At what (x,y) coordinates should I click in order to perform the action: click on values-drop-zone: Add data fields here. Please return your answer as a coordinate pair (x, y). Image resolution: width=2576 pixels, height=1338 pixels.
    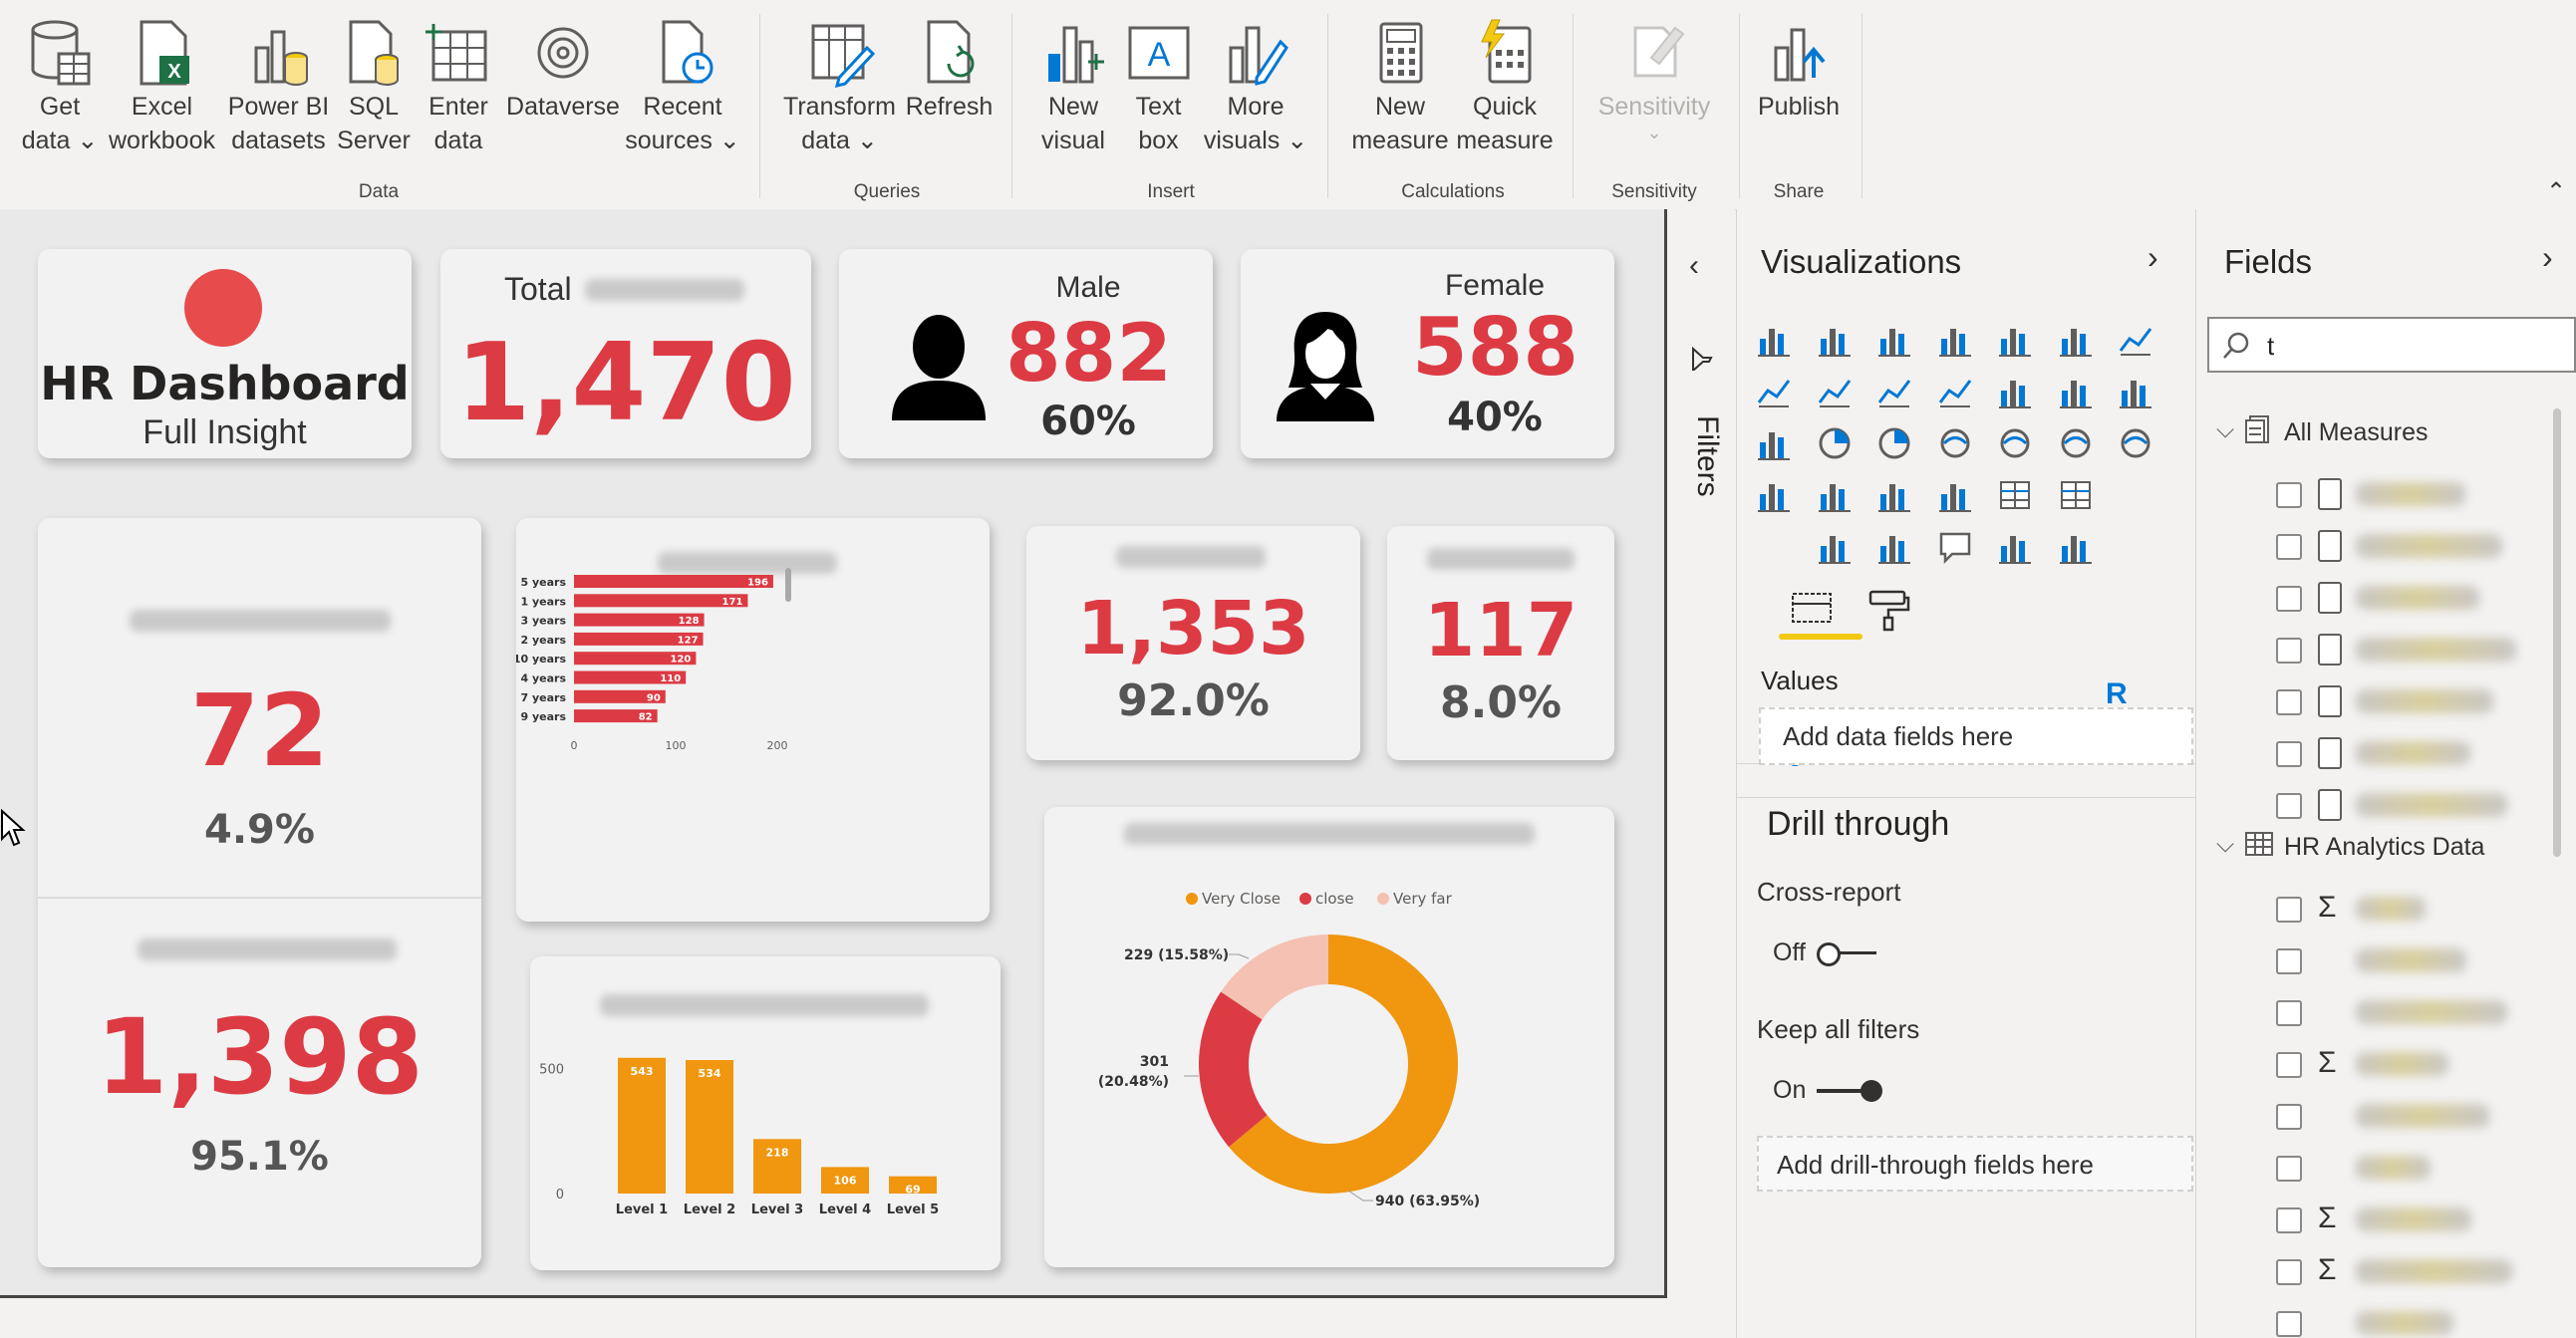
    Looking at the image, I should click on (1976, 736).